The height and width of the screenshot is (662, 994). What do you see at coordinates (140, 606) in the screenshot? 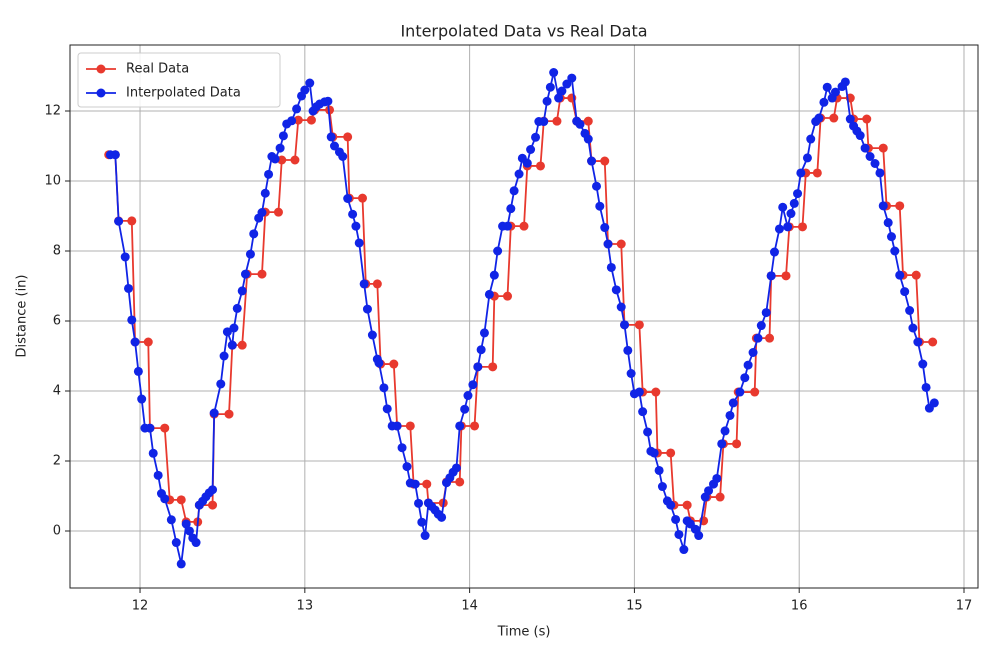
I see `x-tick-label: 12` at bounding box center [140, 606].